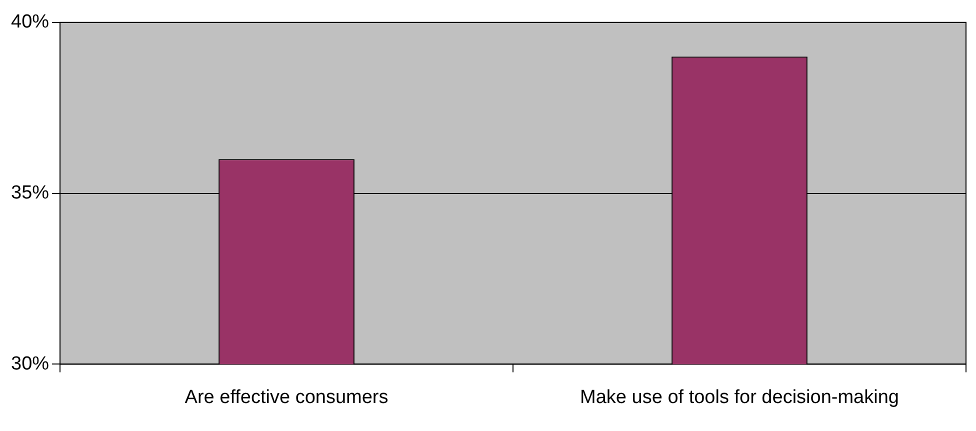 The height and width of the screenshot is (431, 976). What do you see at coordinates (286, 397) in the screenshot?
I see `x-tick-label: Are effective consumers` at bounding box center [286, 397].